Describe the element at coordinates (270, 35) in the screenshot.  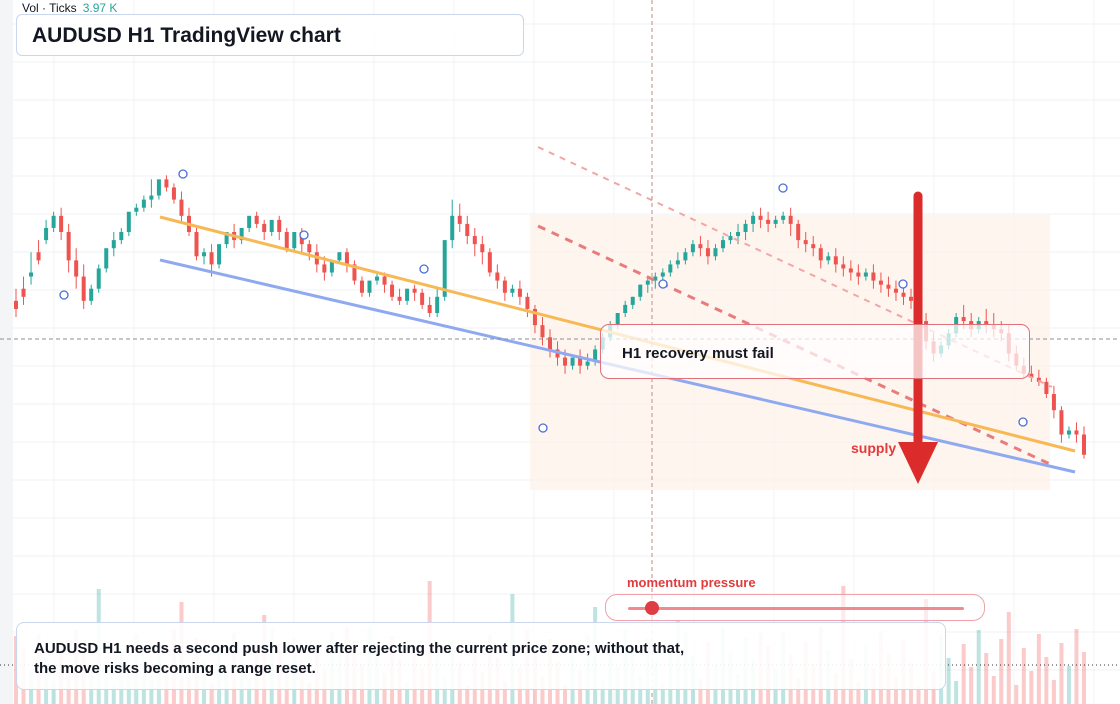
I see `chart-title: AUDUSD H1 TradingView chart` at that location.